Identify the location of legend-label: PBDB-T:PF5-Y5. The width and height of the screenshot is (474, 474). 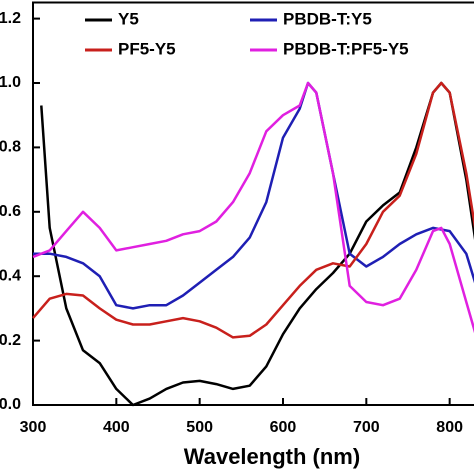
(346, 48).